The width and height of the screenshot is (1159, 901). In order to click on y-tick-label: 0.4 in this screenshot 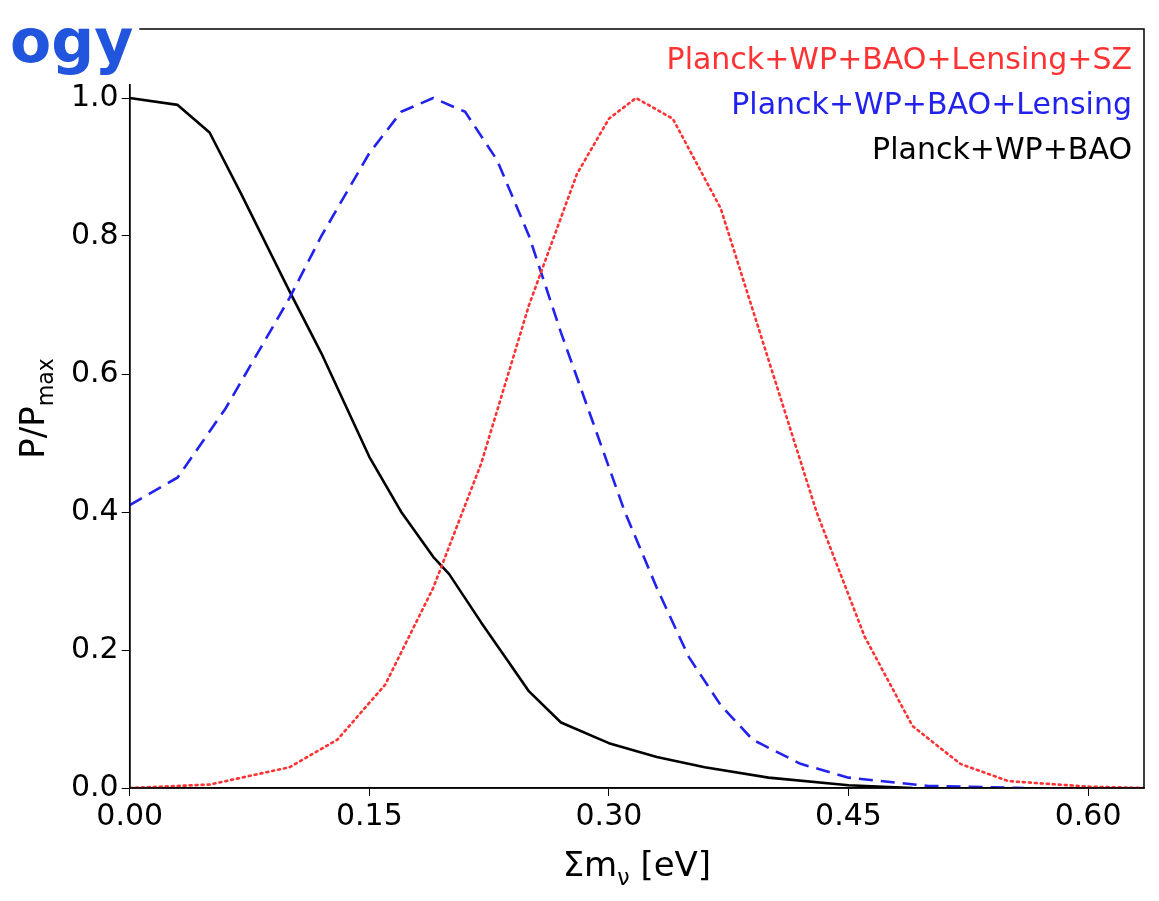, I will do `click(94, 509)`.